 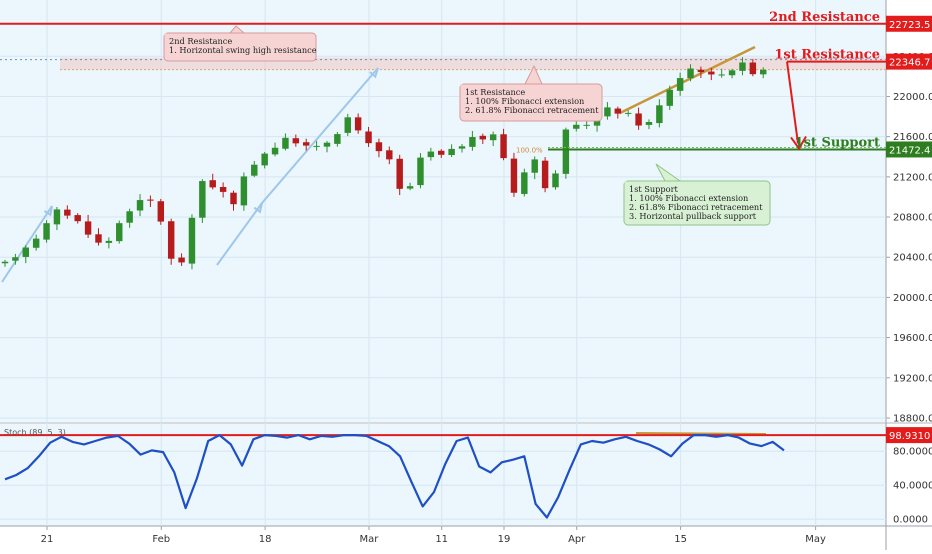 What do you see at coordinates (265, 539) in the screenshot?
I see `time-tick-label: 18` at bounding box center [265, 539].